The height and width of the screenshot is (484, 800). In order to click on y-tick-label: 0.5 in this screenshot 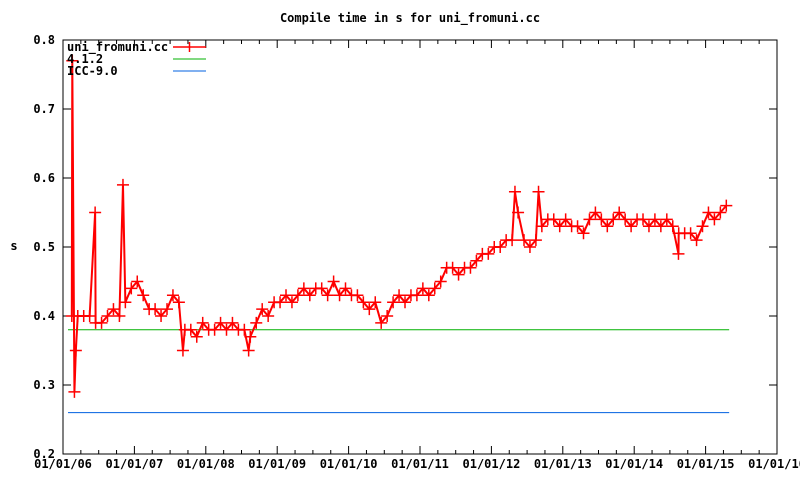, I will do `click(44, 247)`.